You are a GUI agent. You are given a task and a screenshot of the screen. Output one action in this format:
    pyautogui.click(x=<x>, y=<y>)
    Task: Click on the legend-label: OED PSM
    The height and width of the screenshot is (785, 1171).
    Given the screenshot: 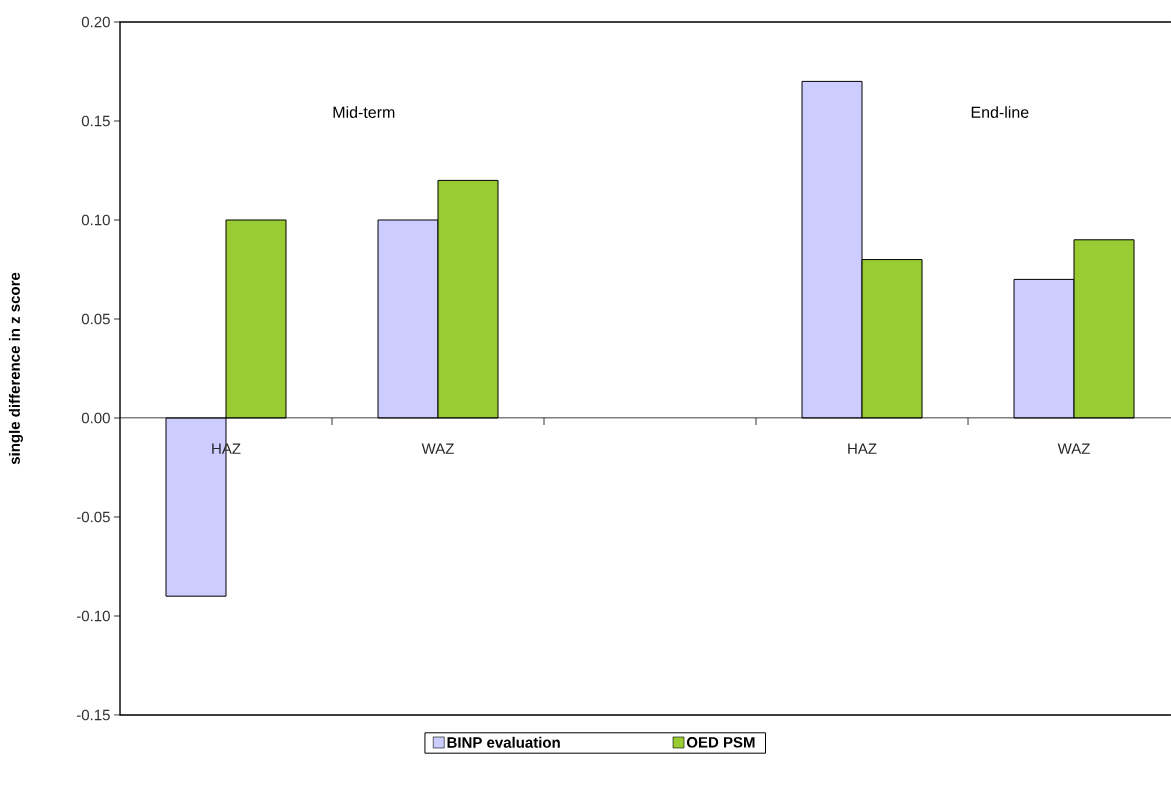 What is the action you would take?
    pyautogui.click(x=720, y=742)
    